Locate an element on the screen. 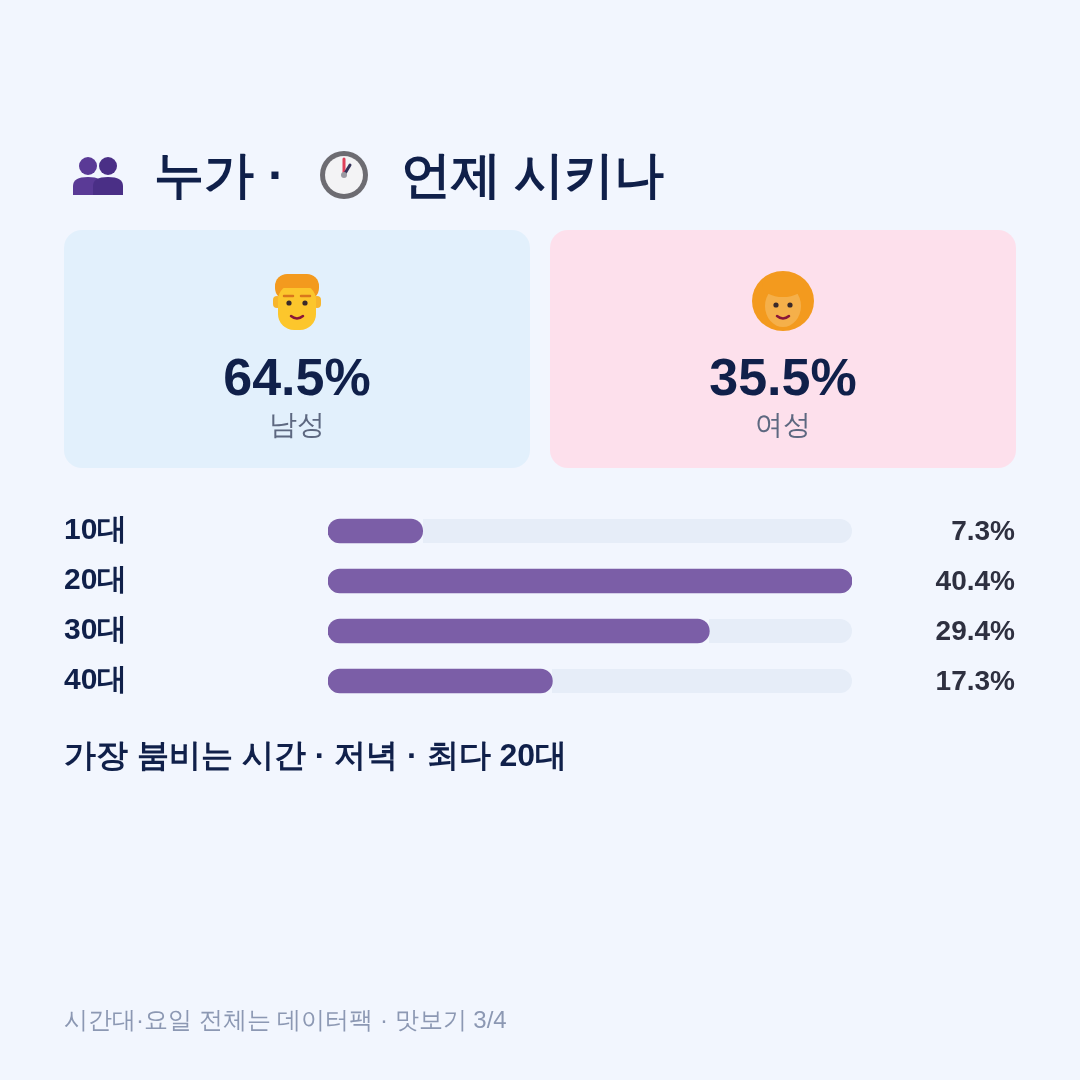  data-label: 17.3% is located at coordinates (975, 680).